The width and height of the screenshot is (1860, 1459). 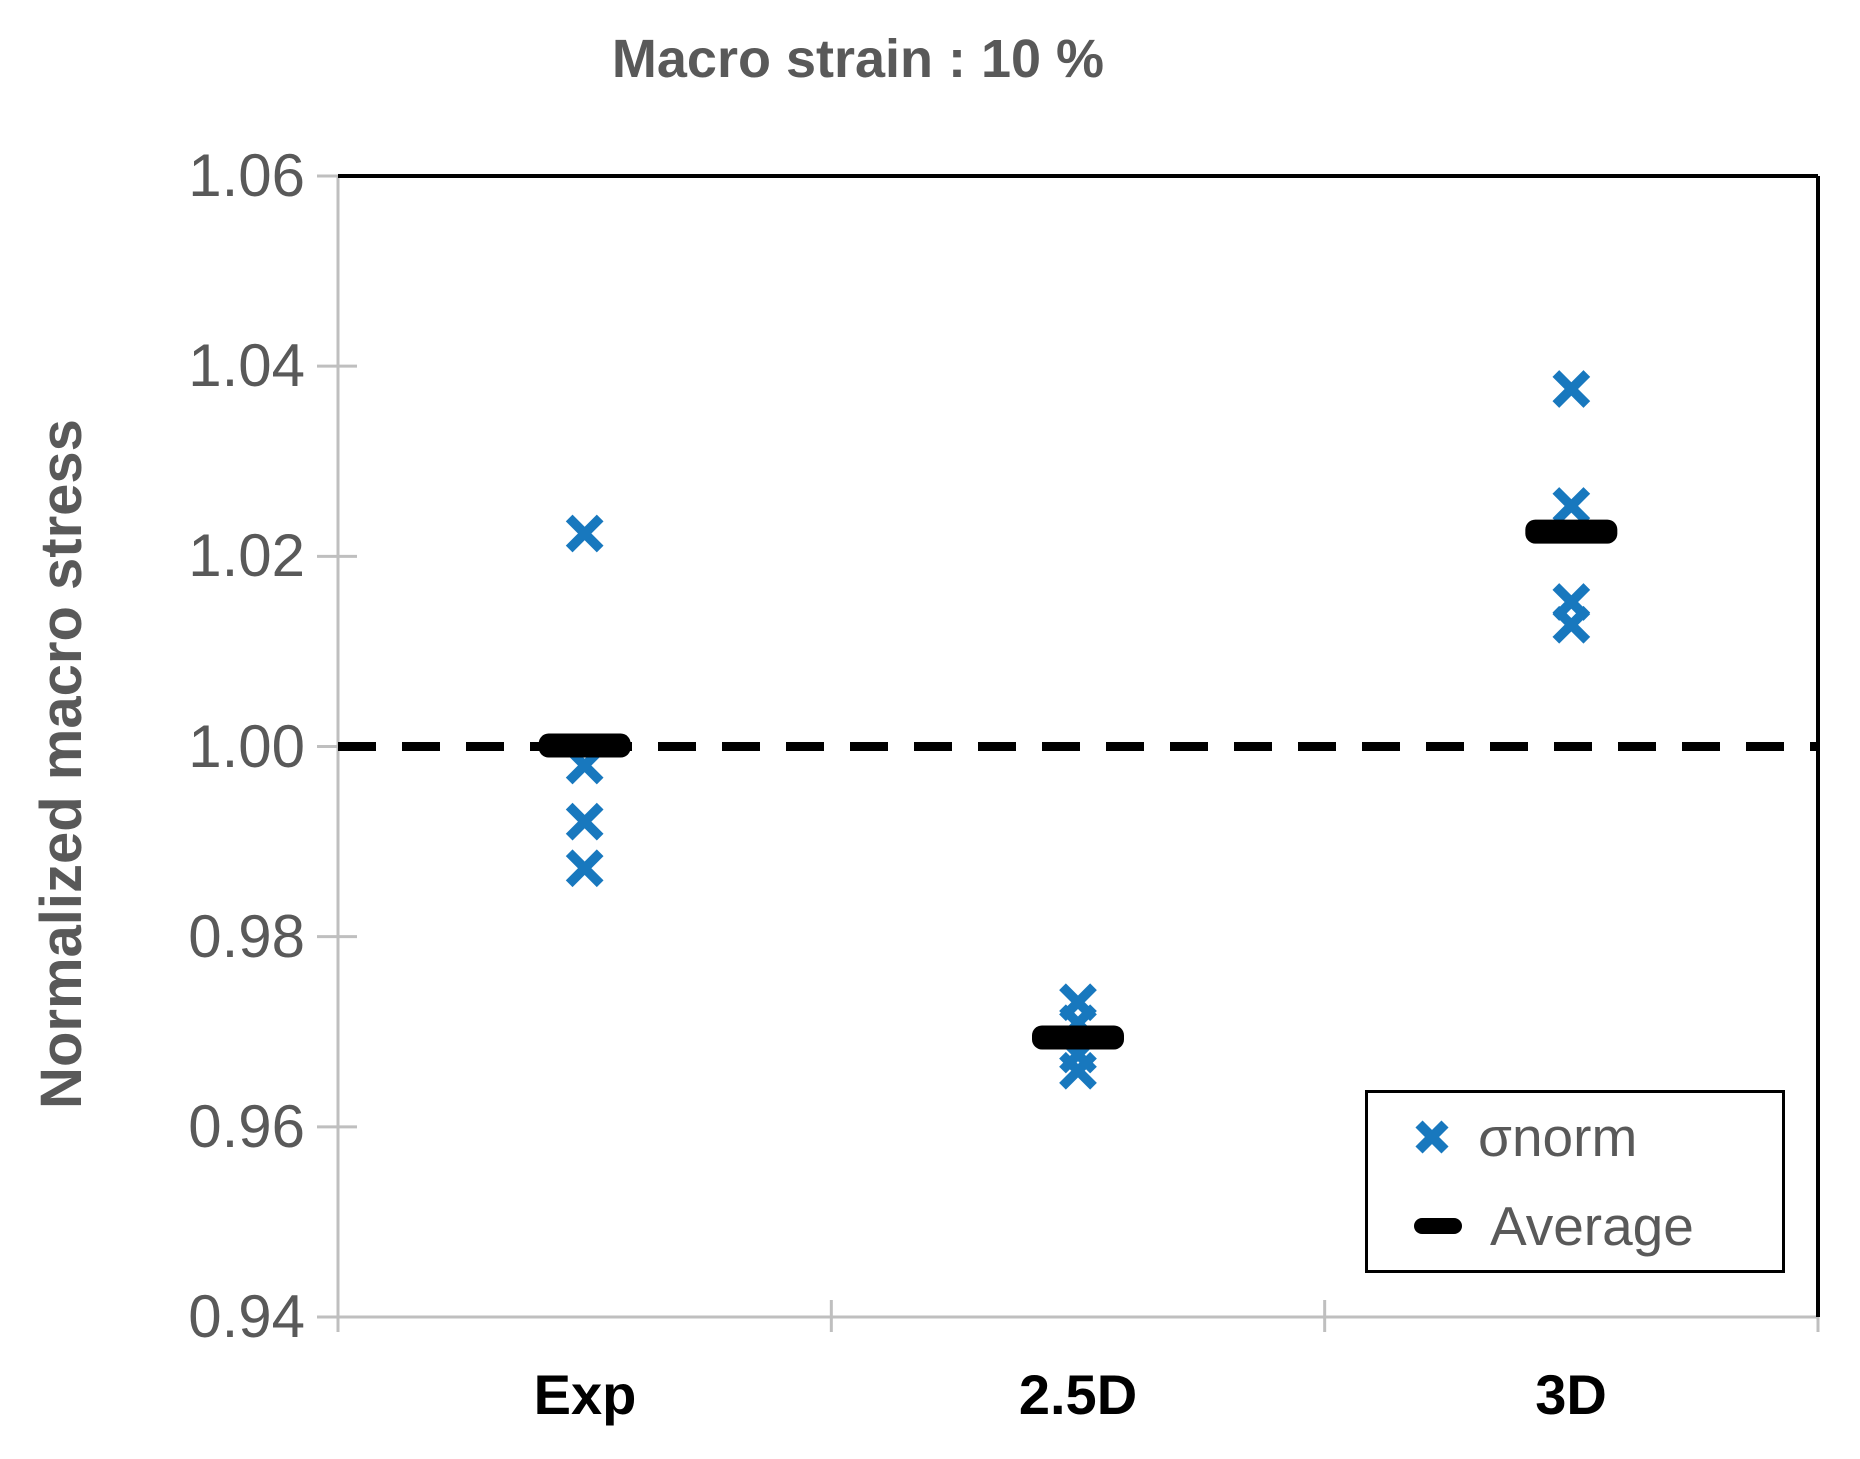 I want to click on legend-item-sigma-norm: σnorm, so click(x=1598, y=1137).